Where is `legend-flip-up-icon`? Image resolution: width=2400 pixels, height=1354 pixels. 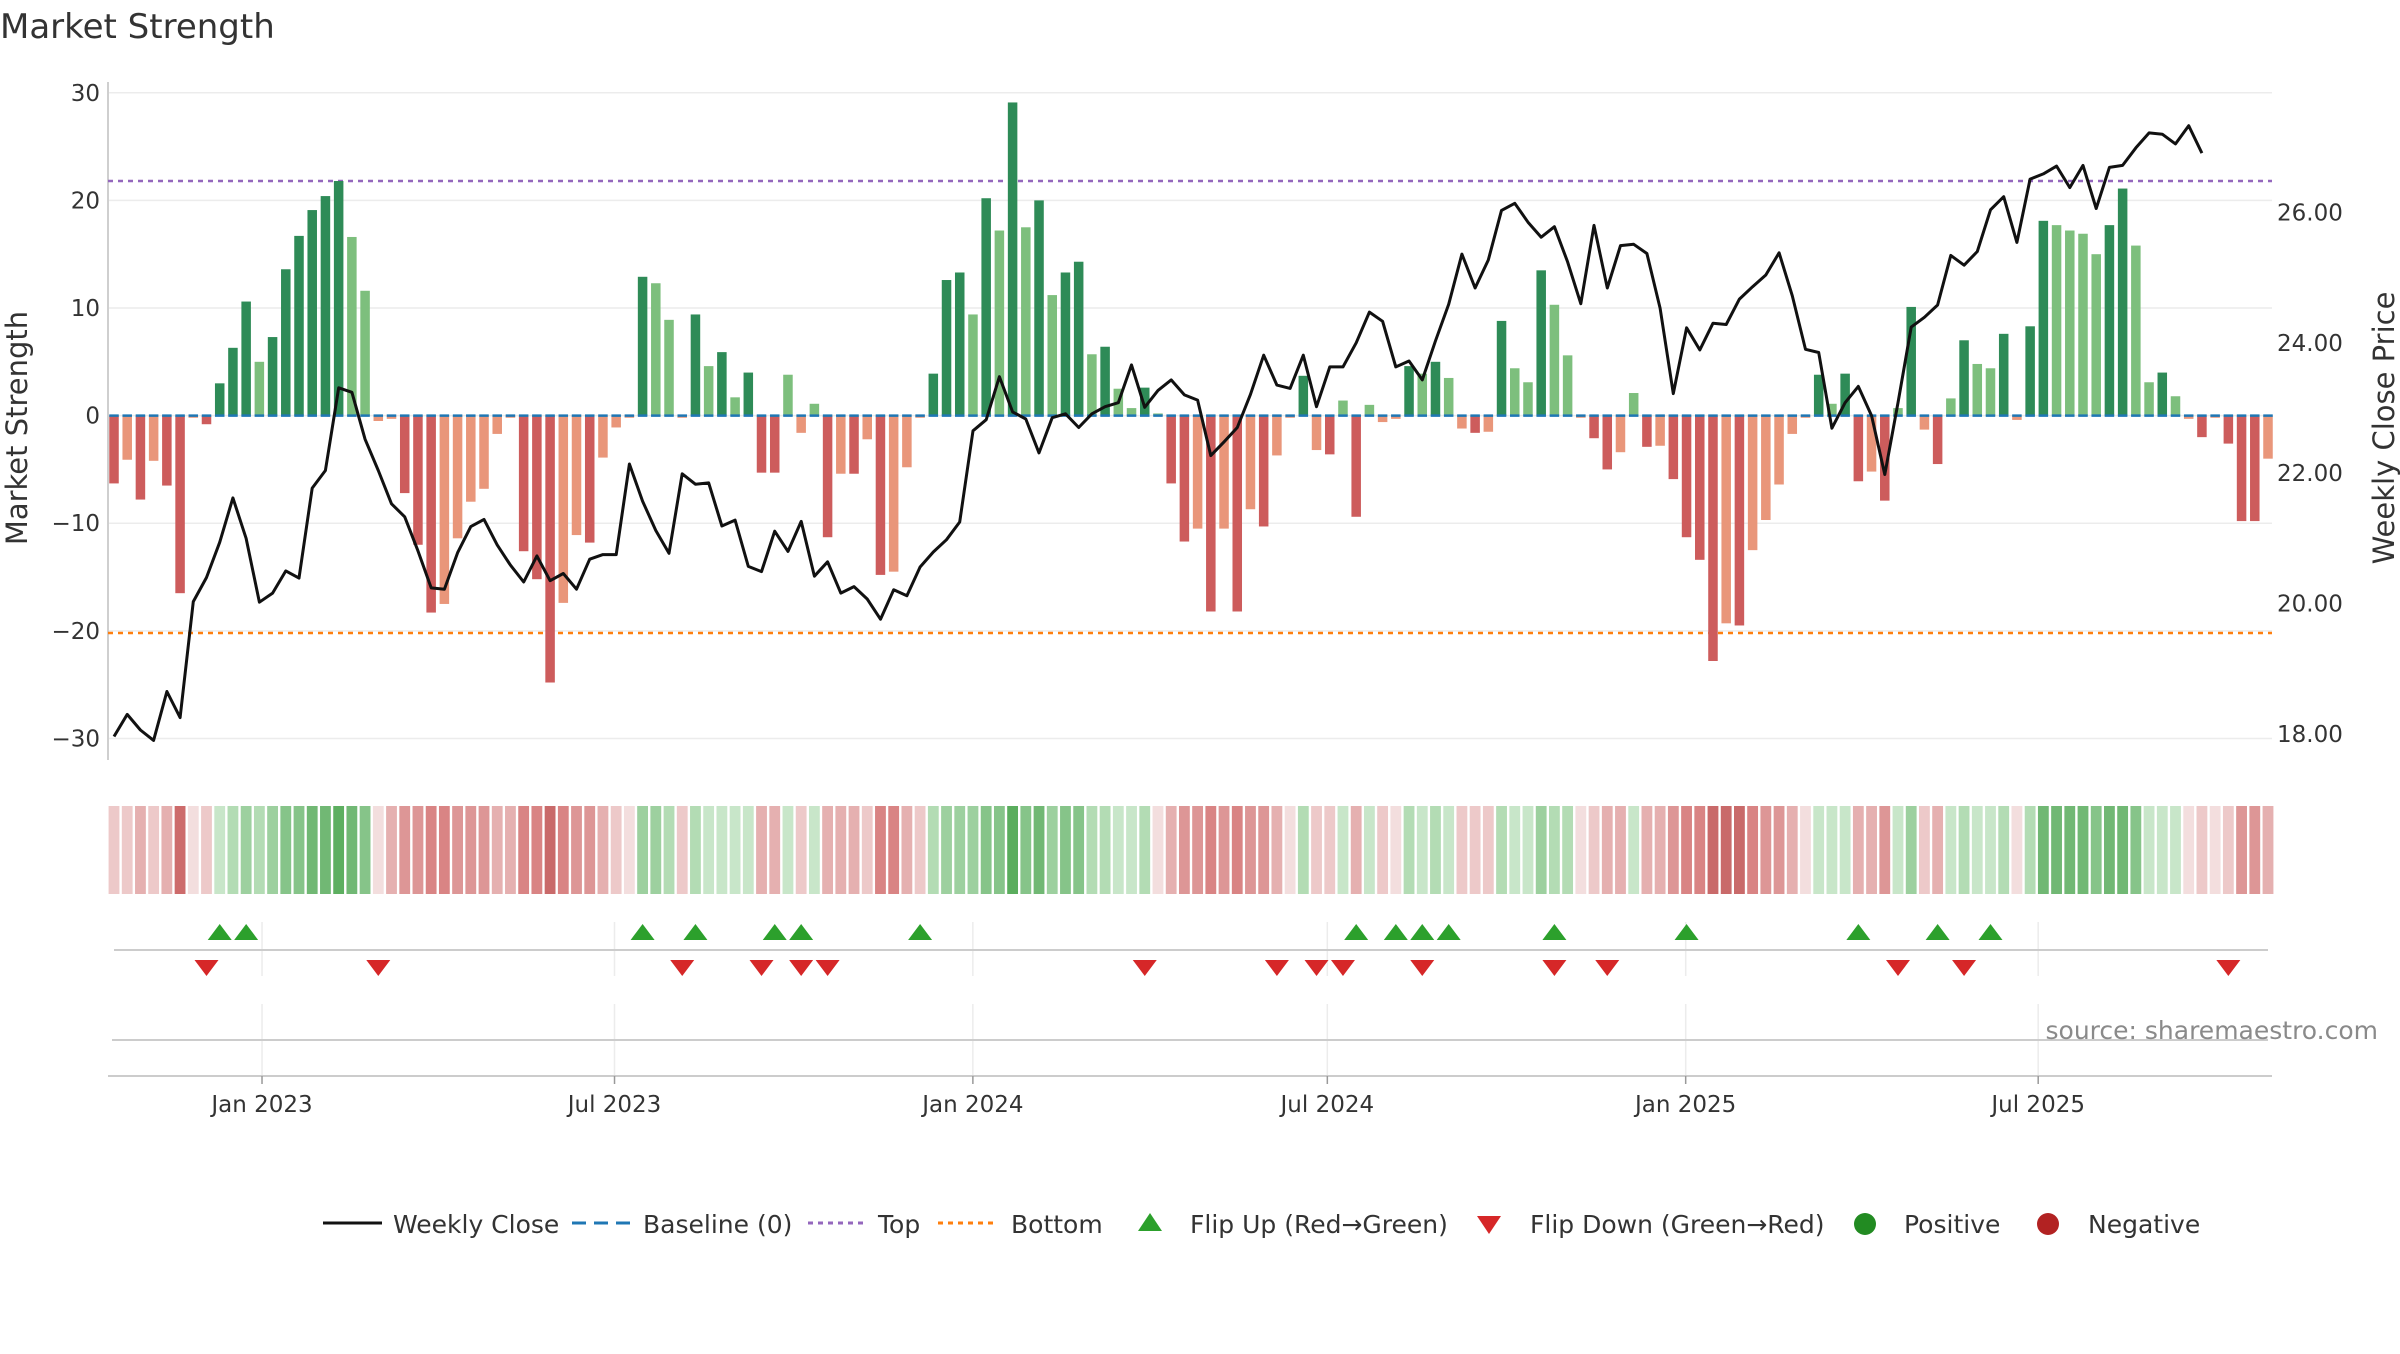
legend-flip-up-icon is located at coordinates (1150, 1222).